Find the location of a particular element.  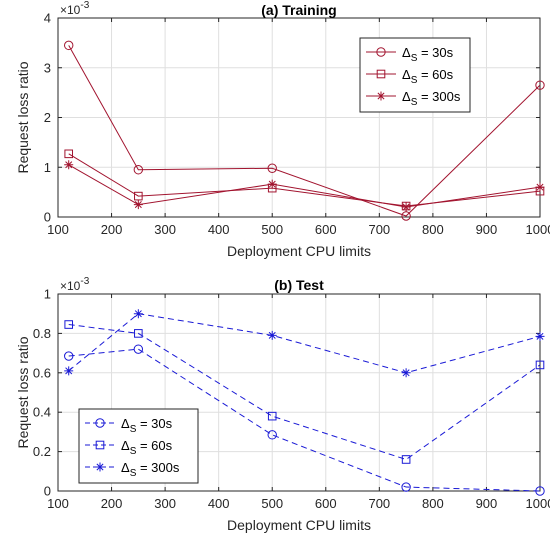

x-tick-label: 200 is located at coordinates (112, 229).